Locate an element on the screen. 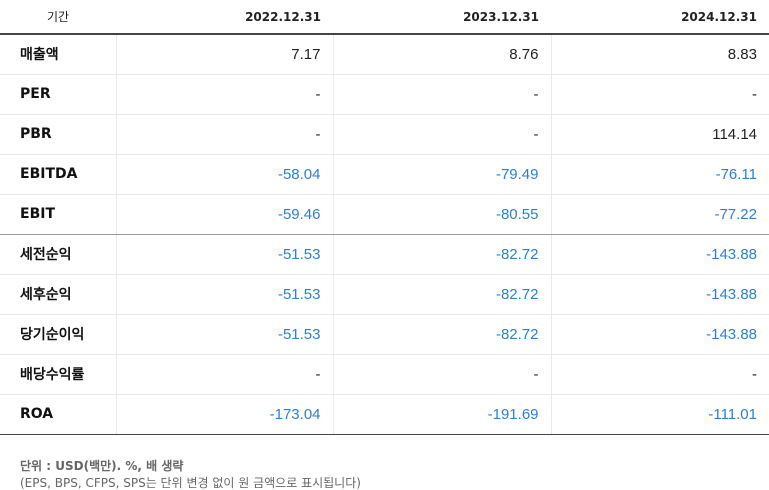 The height and width of the screenshot is (490, 769). row-label: 배당수익률 is located at coordinates (58, 374).